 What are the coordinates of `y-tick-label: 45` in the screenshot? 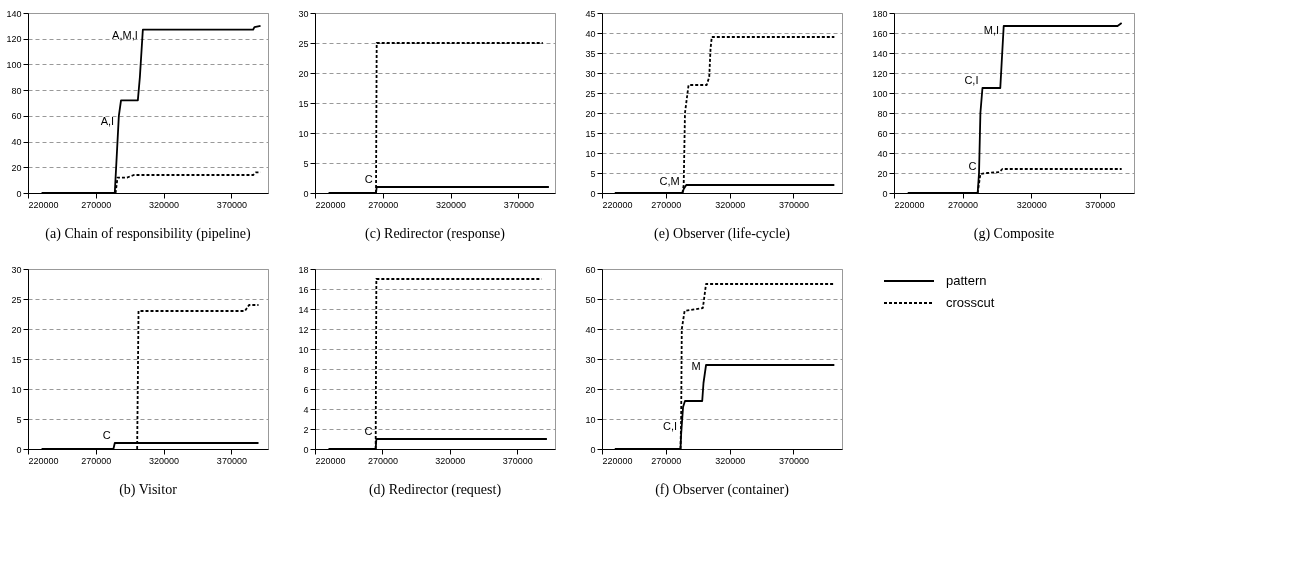 It's located at (590, 13).